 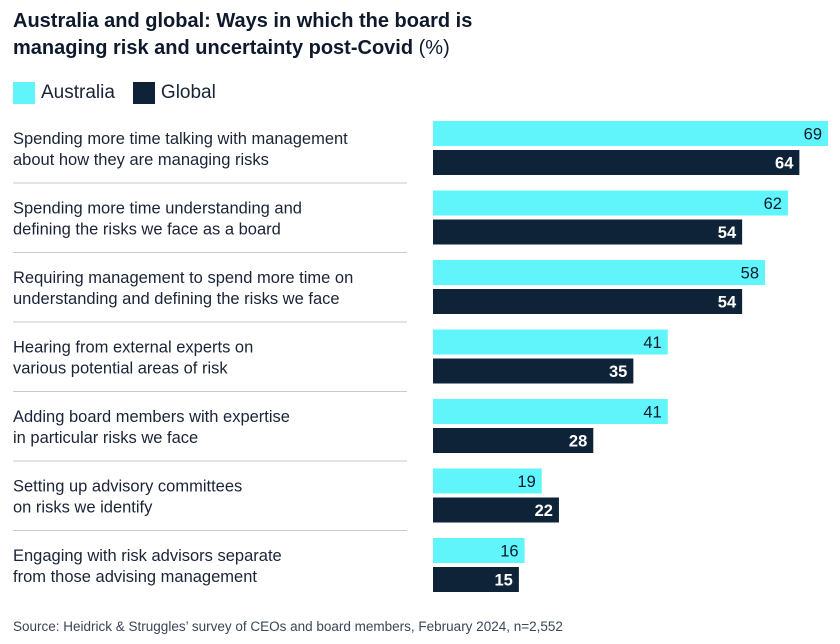 I want to click on legend-item-global: Global, so click(x=174, y=93).